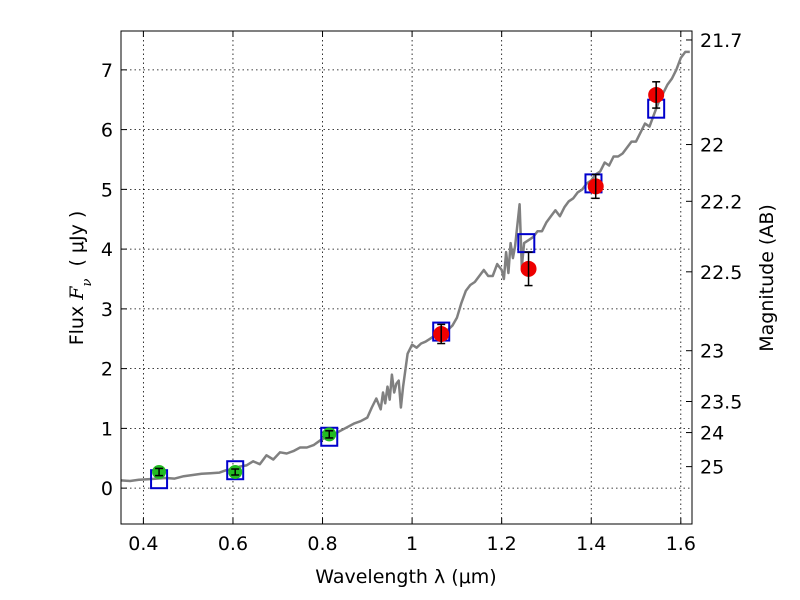 This screenshot has height=600, width=800. I want to click on x-tick-label: 1, so click(412, 544).